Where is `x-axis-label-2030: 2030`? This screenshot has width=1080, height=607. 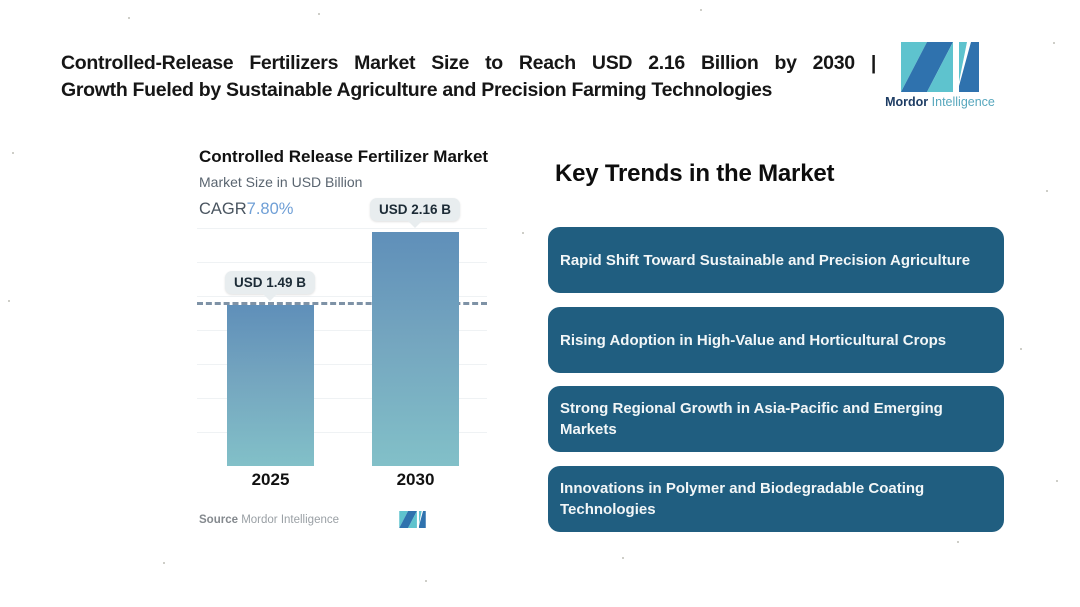
x-axis-label-2030: 2030 is located at coordinates (415, 479).